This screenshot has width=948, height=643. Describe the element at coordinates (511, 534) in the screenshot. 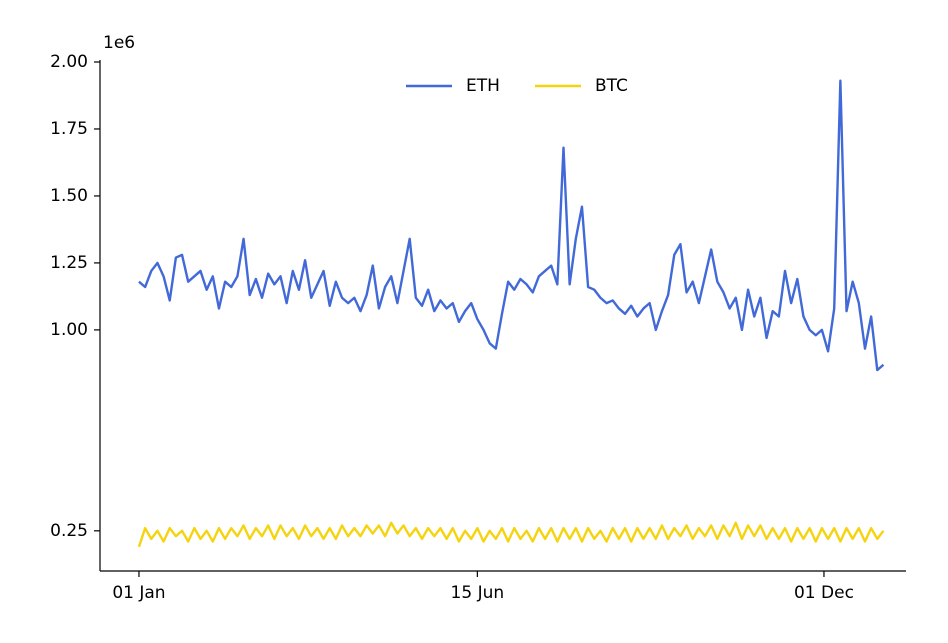

I see `line-series` at that location.